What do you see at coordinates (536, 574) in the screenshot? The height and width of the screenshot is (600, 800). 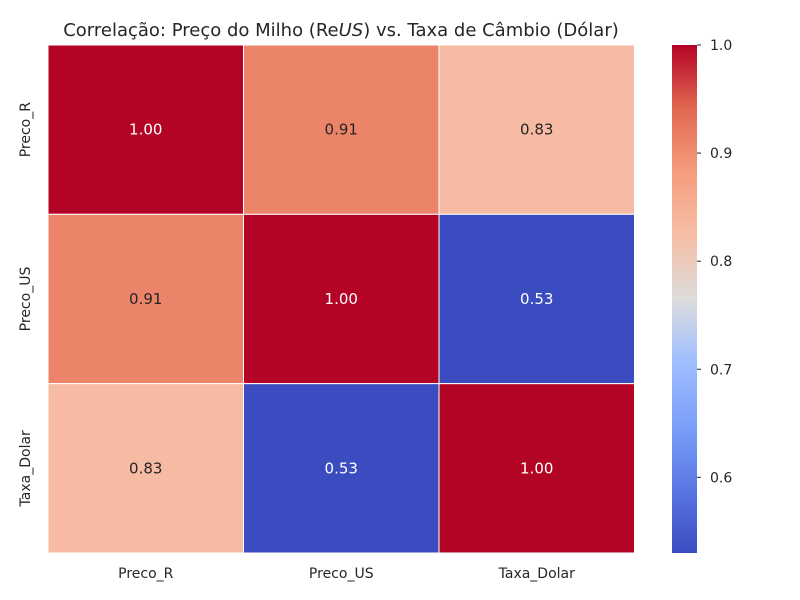 I see `x-tick-label: Taxa_Dolar` at bounding box center [536, 574].